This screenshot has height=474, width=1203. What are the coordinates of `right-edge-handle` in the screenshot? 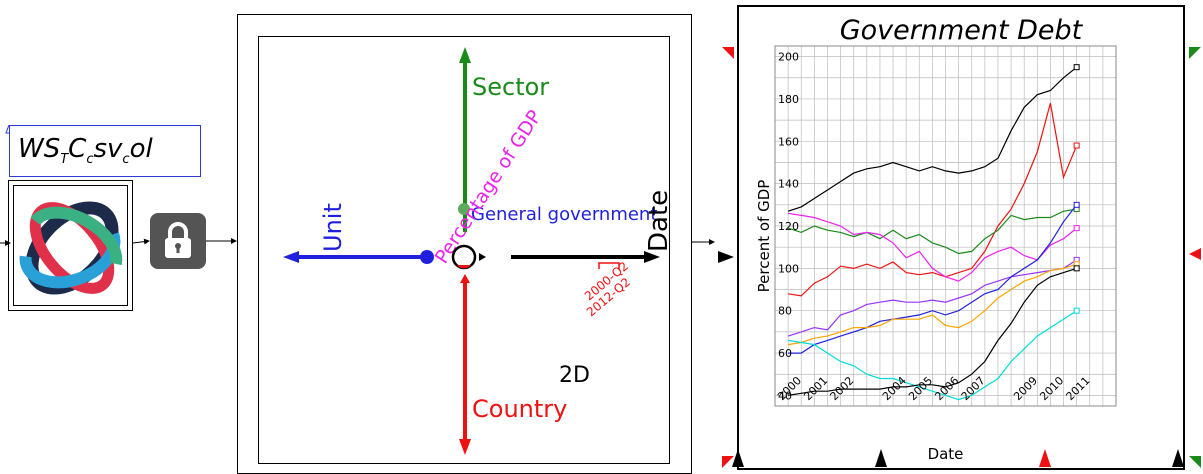 It's located at (1195, 254).